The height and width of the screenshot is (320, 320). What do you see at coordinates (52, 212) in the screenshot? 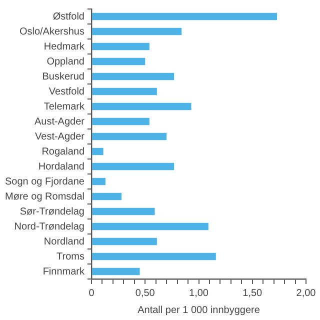
I see `y-tick-label: Sør-Trøndelag` at bounding box center [52, 212].